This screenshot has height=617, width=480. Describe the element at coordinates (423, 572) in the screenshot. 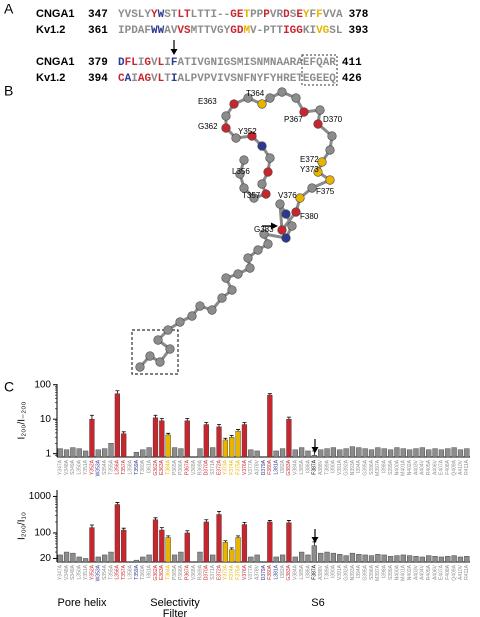

I see `x-tick-label: A404V` at that location.